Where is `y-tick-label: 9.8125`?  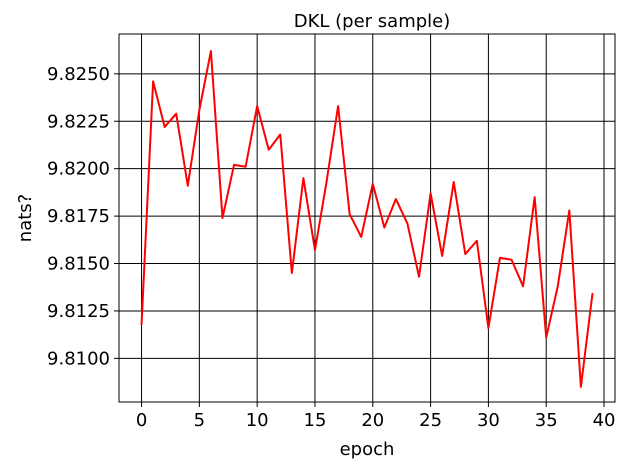 y-tick-label: 9.8125 is located at coordinates (78, 311).